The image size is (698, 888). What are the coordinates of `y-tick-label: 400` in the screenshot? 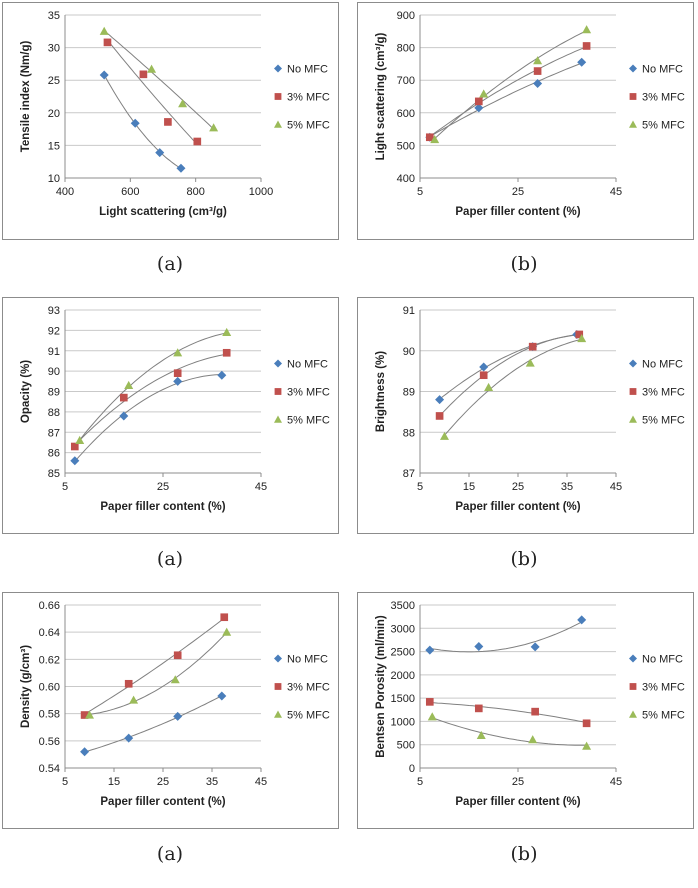 It's located at (406, 179).